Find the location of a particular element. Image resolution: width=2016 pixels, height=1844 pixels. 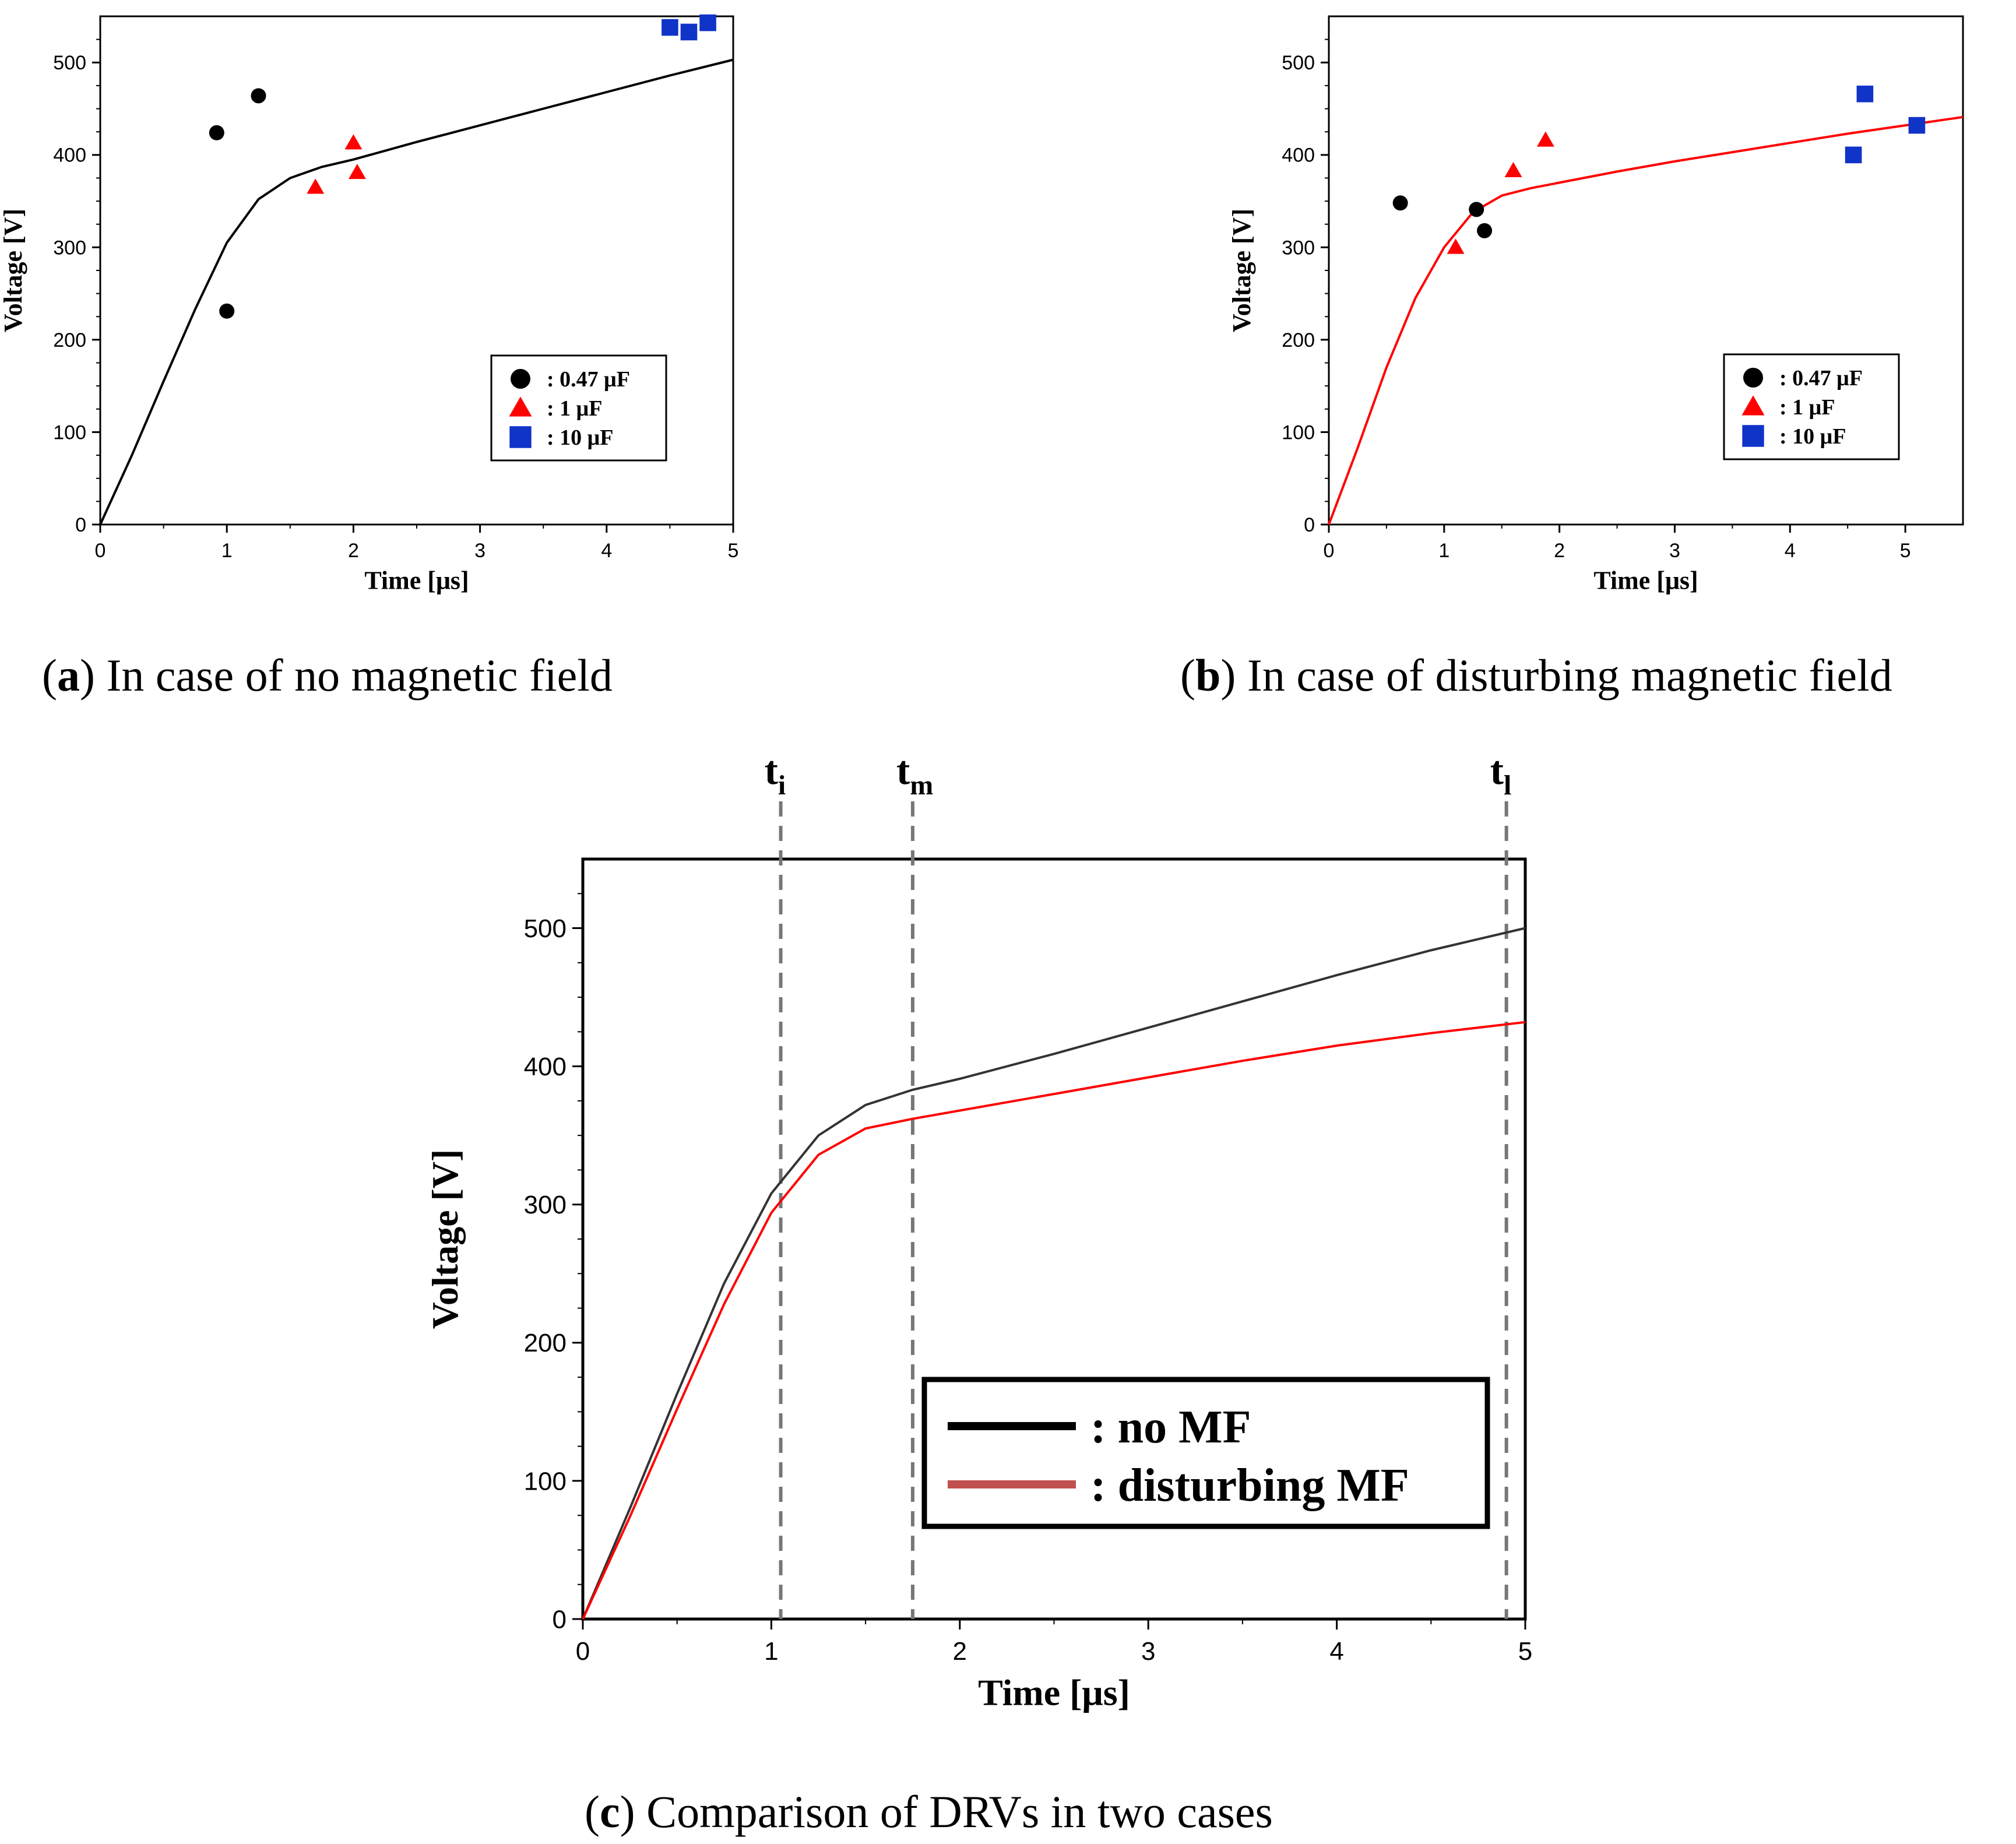

marker-label-subscript: m is located at coordinates (921, 785).